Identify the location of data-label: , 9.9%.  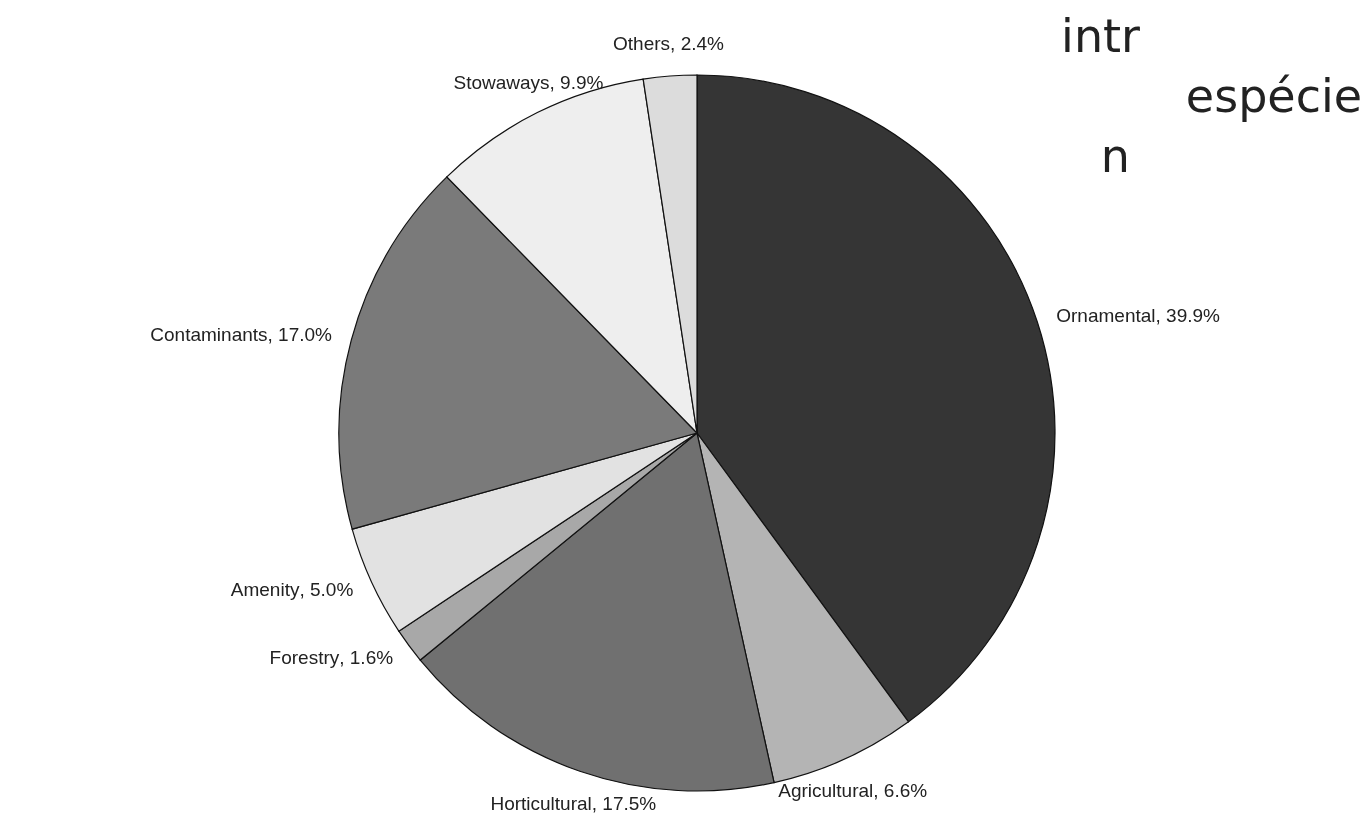
(576, 82).